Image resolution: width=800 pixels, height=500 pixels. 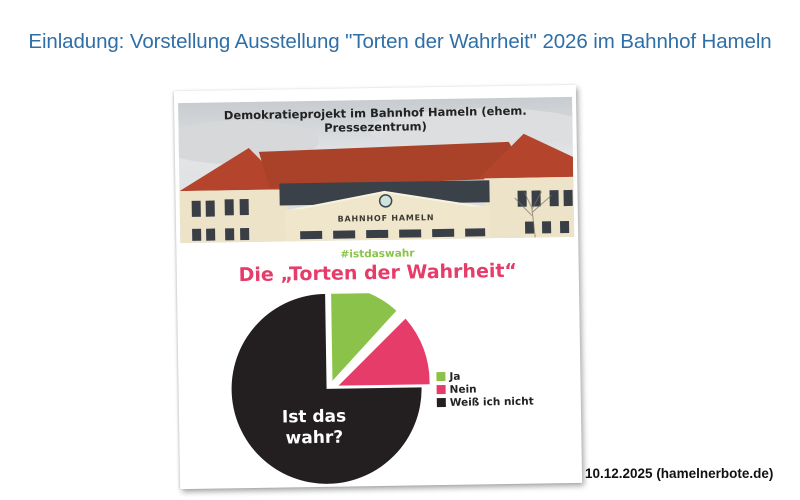 I want to click on pie-chart, so click(x=330, y=388).